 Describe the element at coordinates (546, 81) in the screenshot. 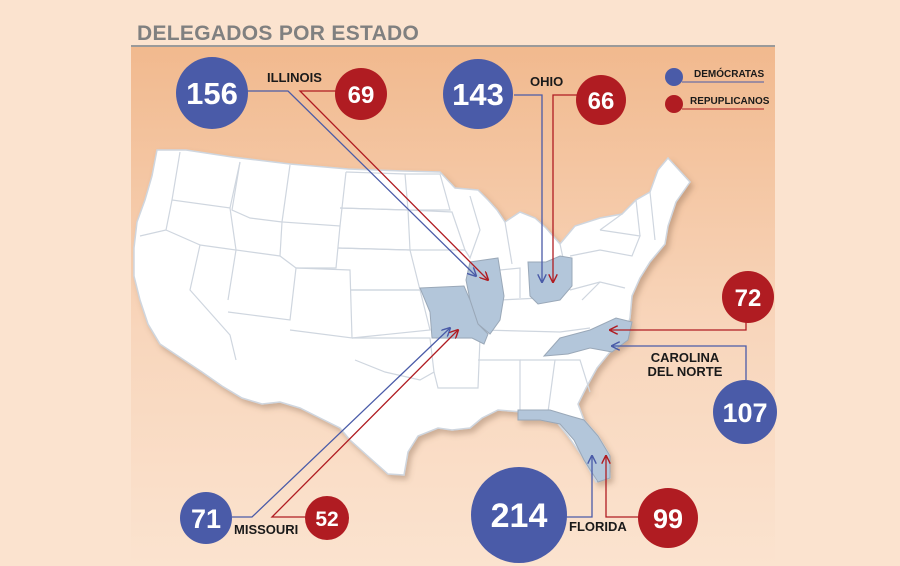

I see `state-ohio-label: OHIO` at that location.